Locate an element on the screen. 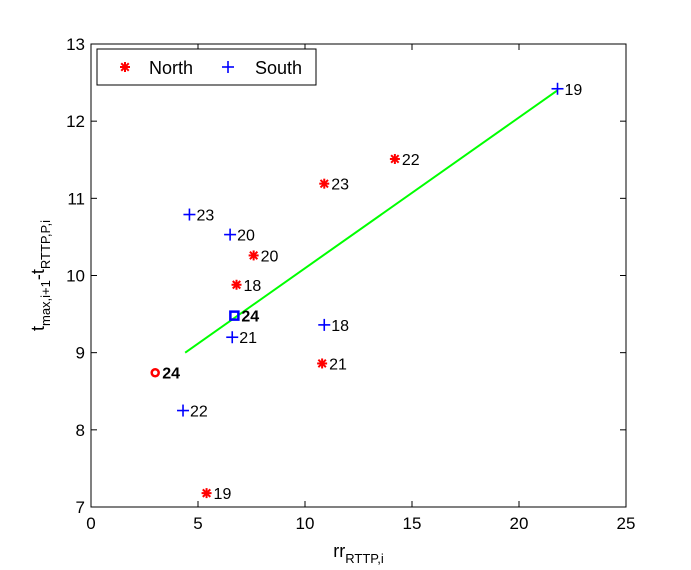 This screenshot has height=570, width=691. legend-marker-south-icon is located at coordinates (228, 67).